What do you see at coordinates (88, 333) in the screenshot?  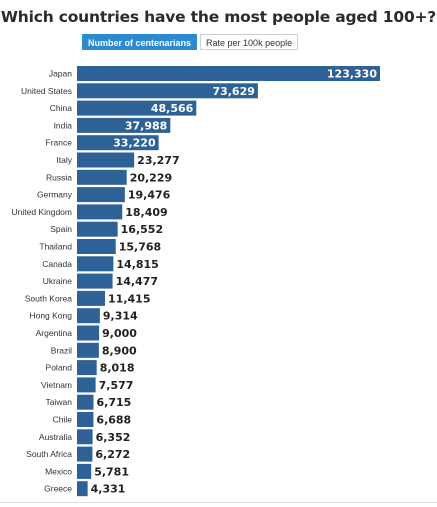 I see `bar-argentina` at bounding box center [88, 333].